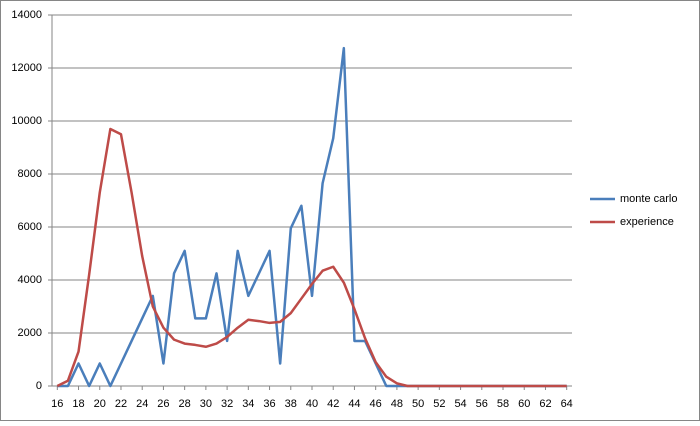 The image size is (700, 426). What do you see at coordinates (291, 404) in the screenshot?
I see `x-tick-label: 38` at bounding box center [291, 404].